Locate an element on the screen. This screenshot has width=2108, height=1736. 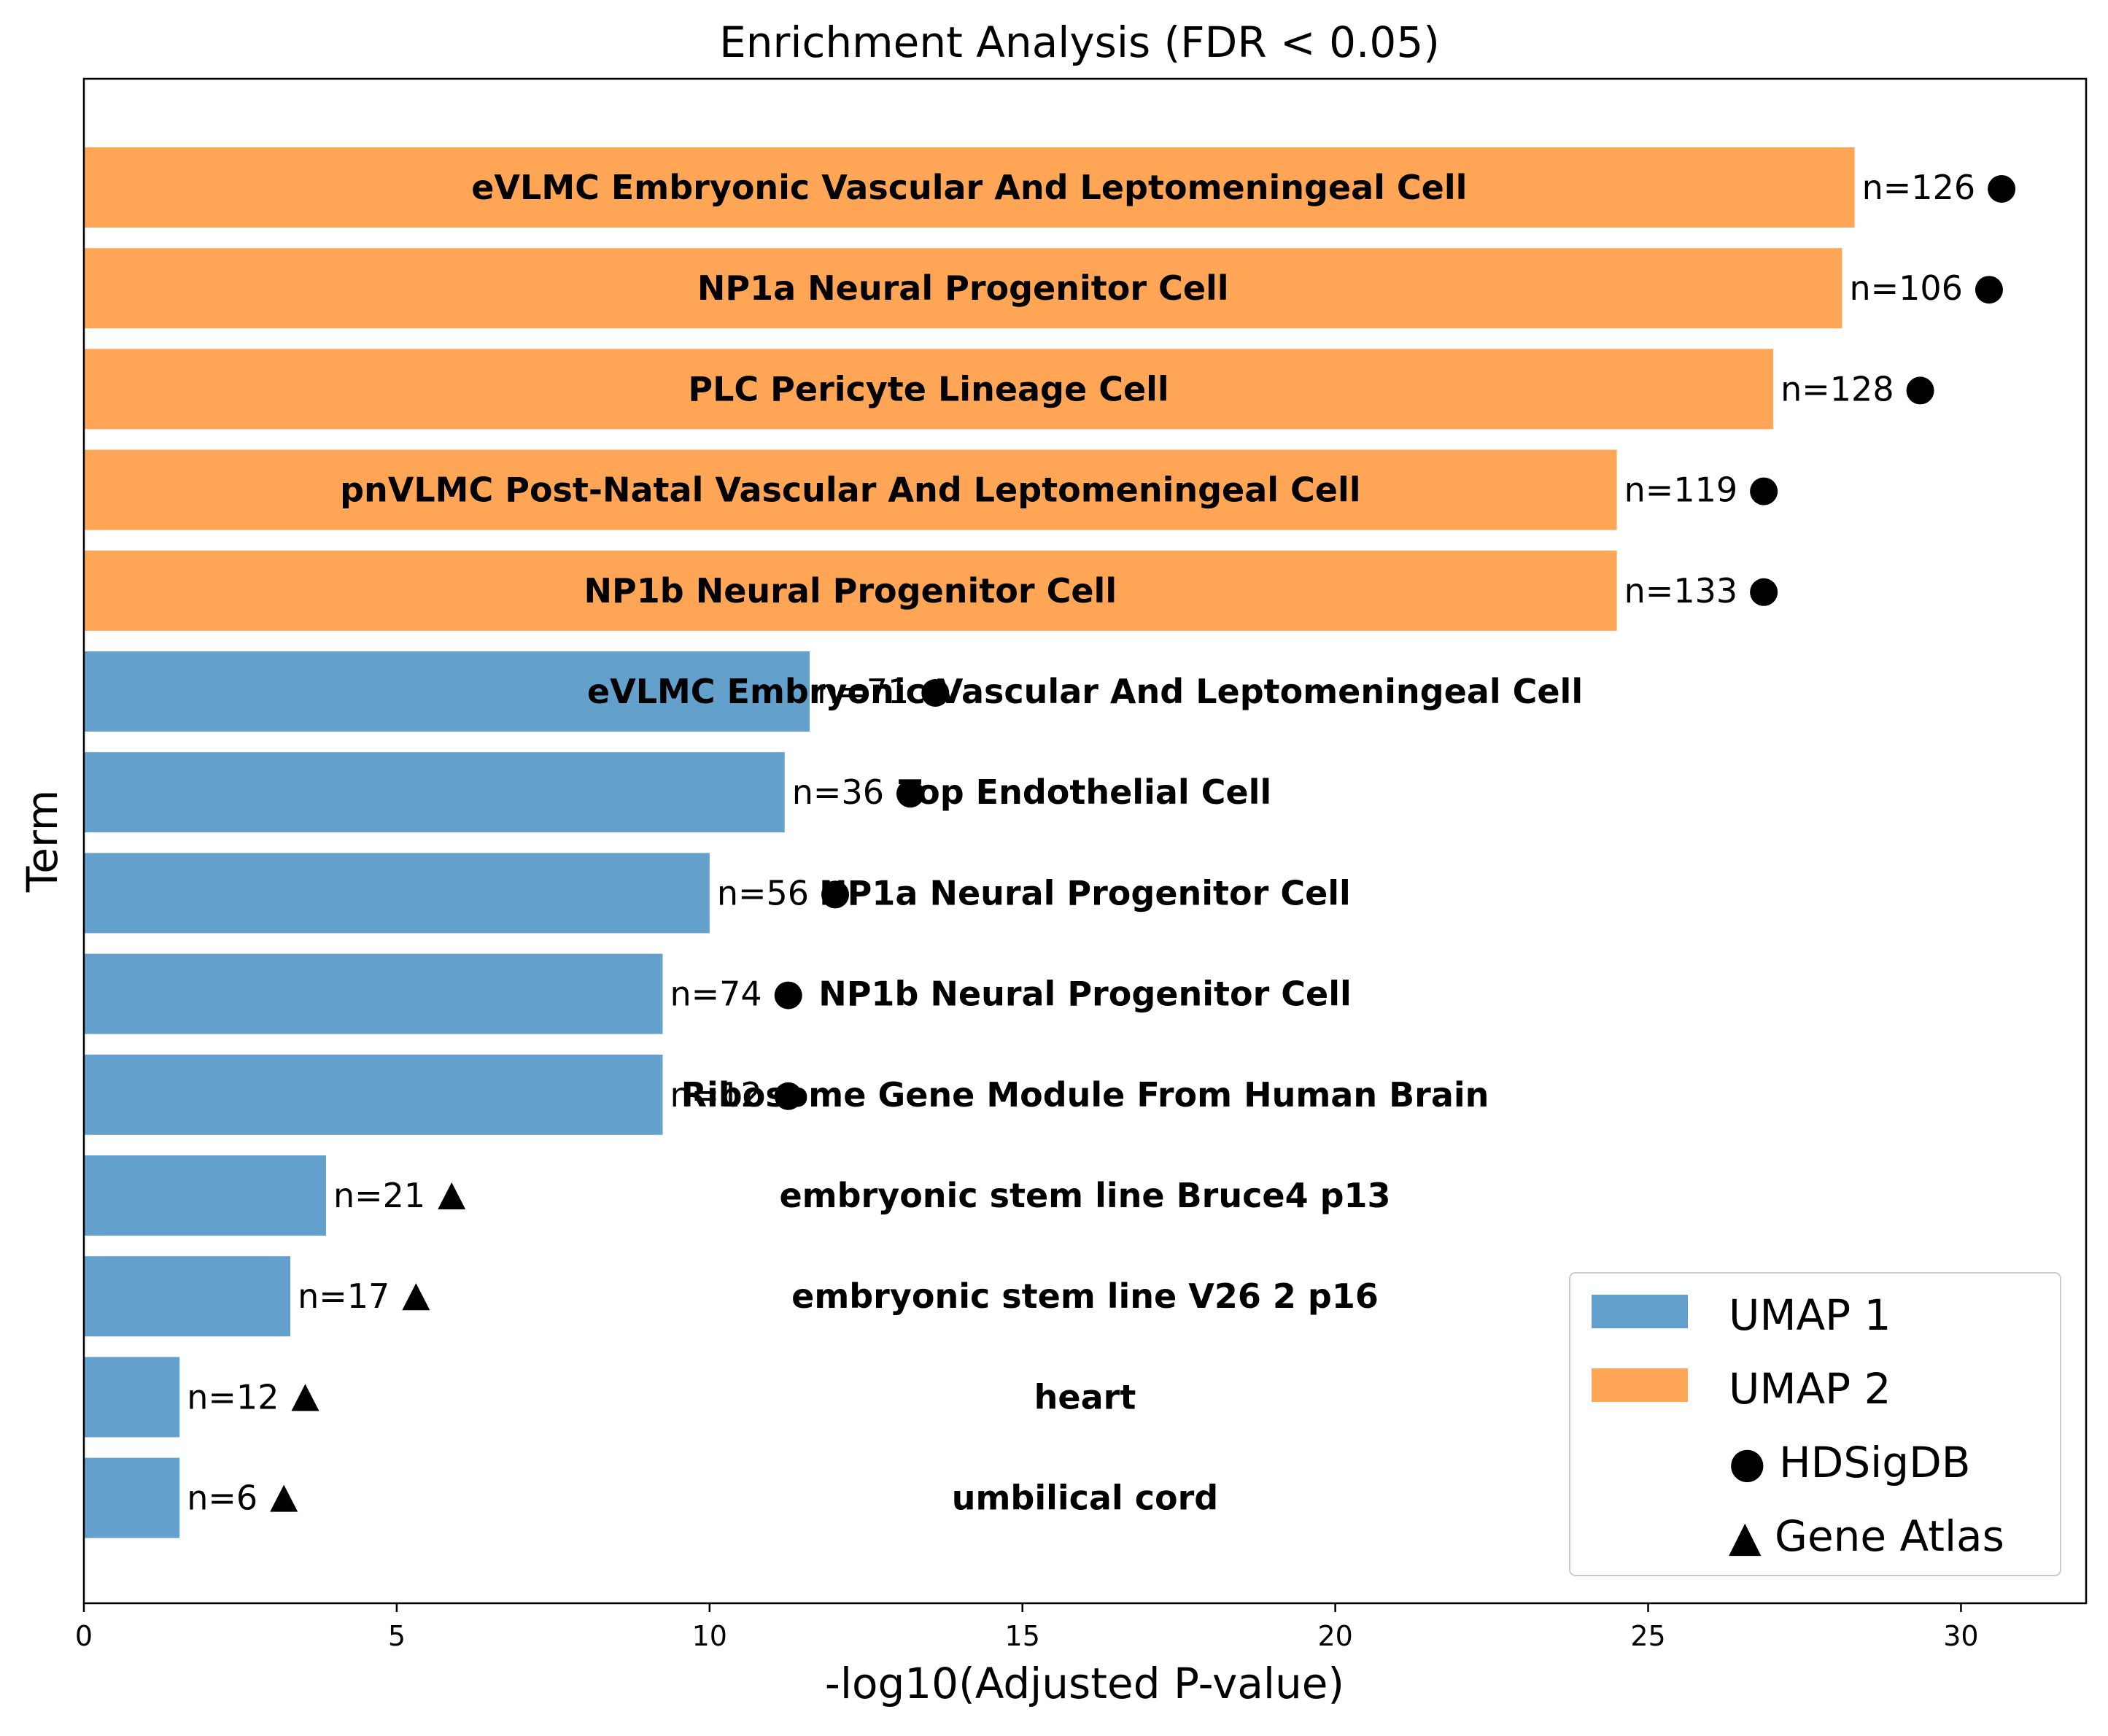
count-label: n=36 is located at coordinates (838, 792).